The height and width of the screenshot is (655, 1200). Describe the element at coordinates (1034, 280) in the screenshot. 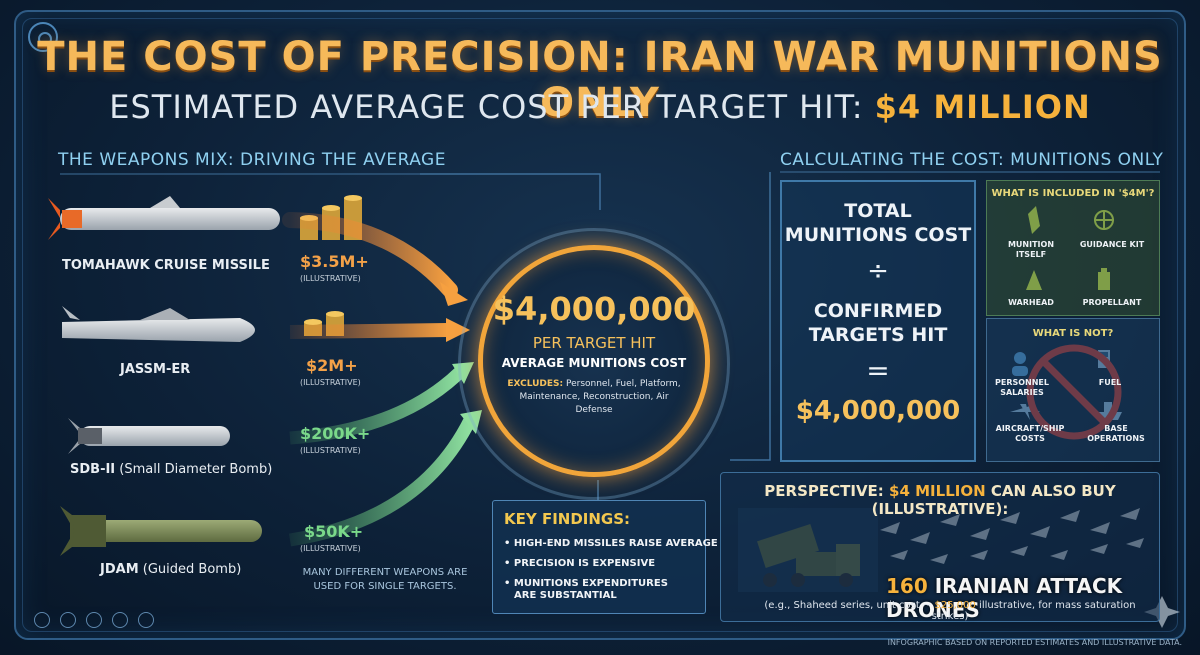

I see `warhead-icon` at that location.